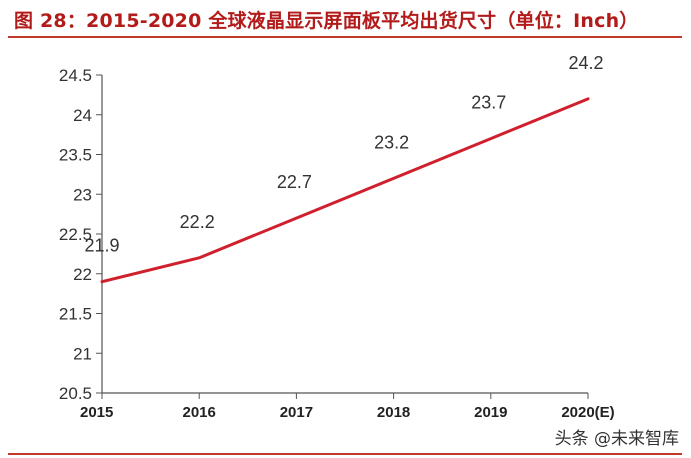 This screenshot has height=458, width=691. Describe the element at coordinates (585, 63) in the screenshot. I see `data-label: 24.2` at that location.